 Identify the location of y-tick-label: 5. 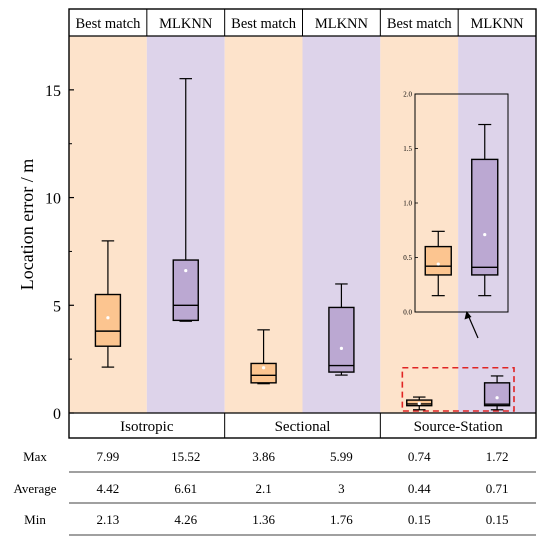
(57, 306).